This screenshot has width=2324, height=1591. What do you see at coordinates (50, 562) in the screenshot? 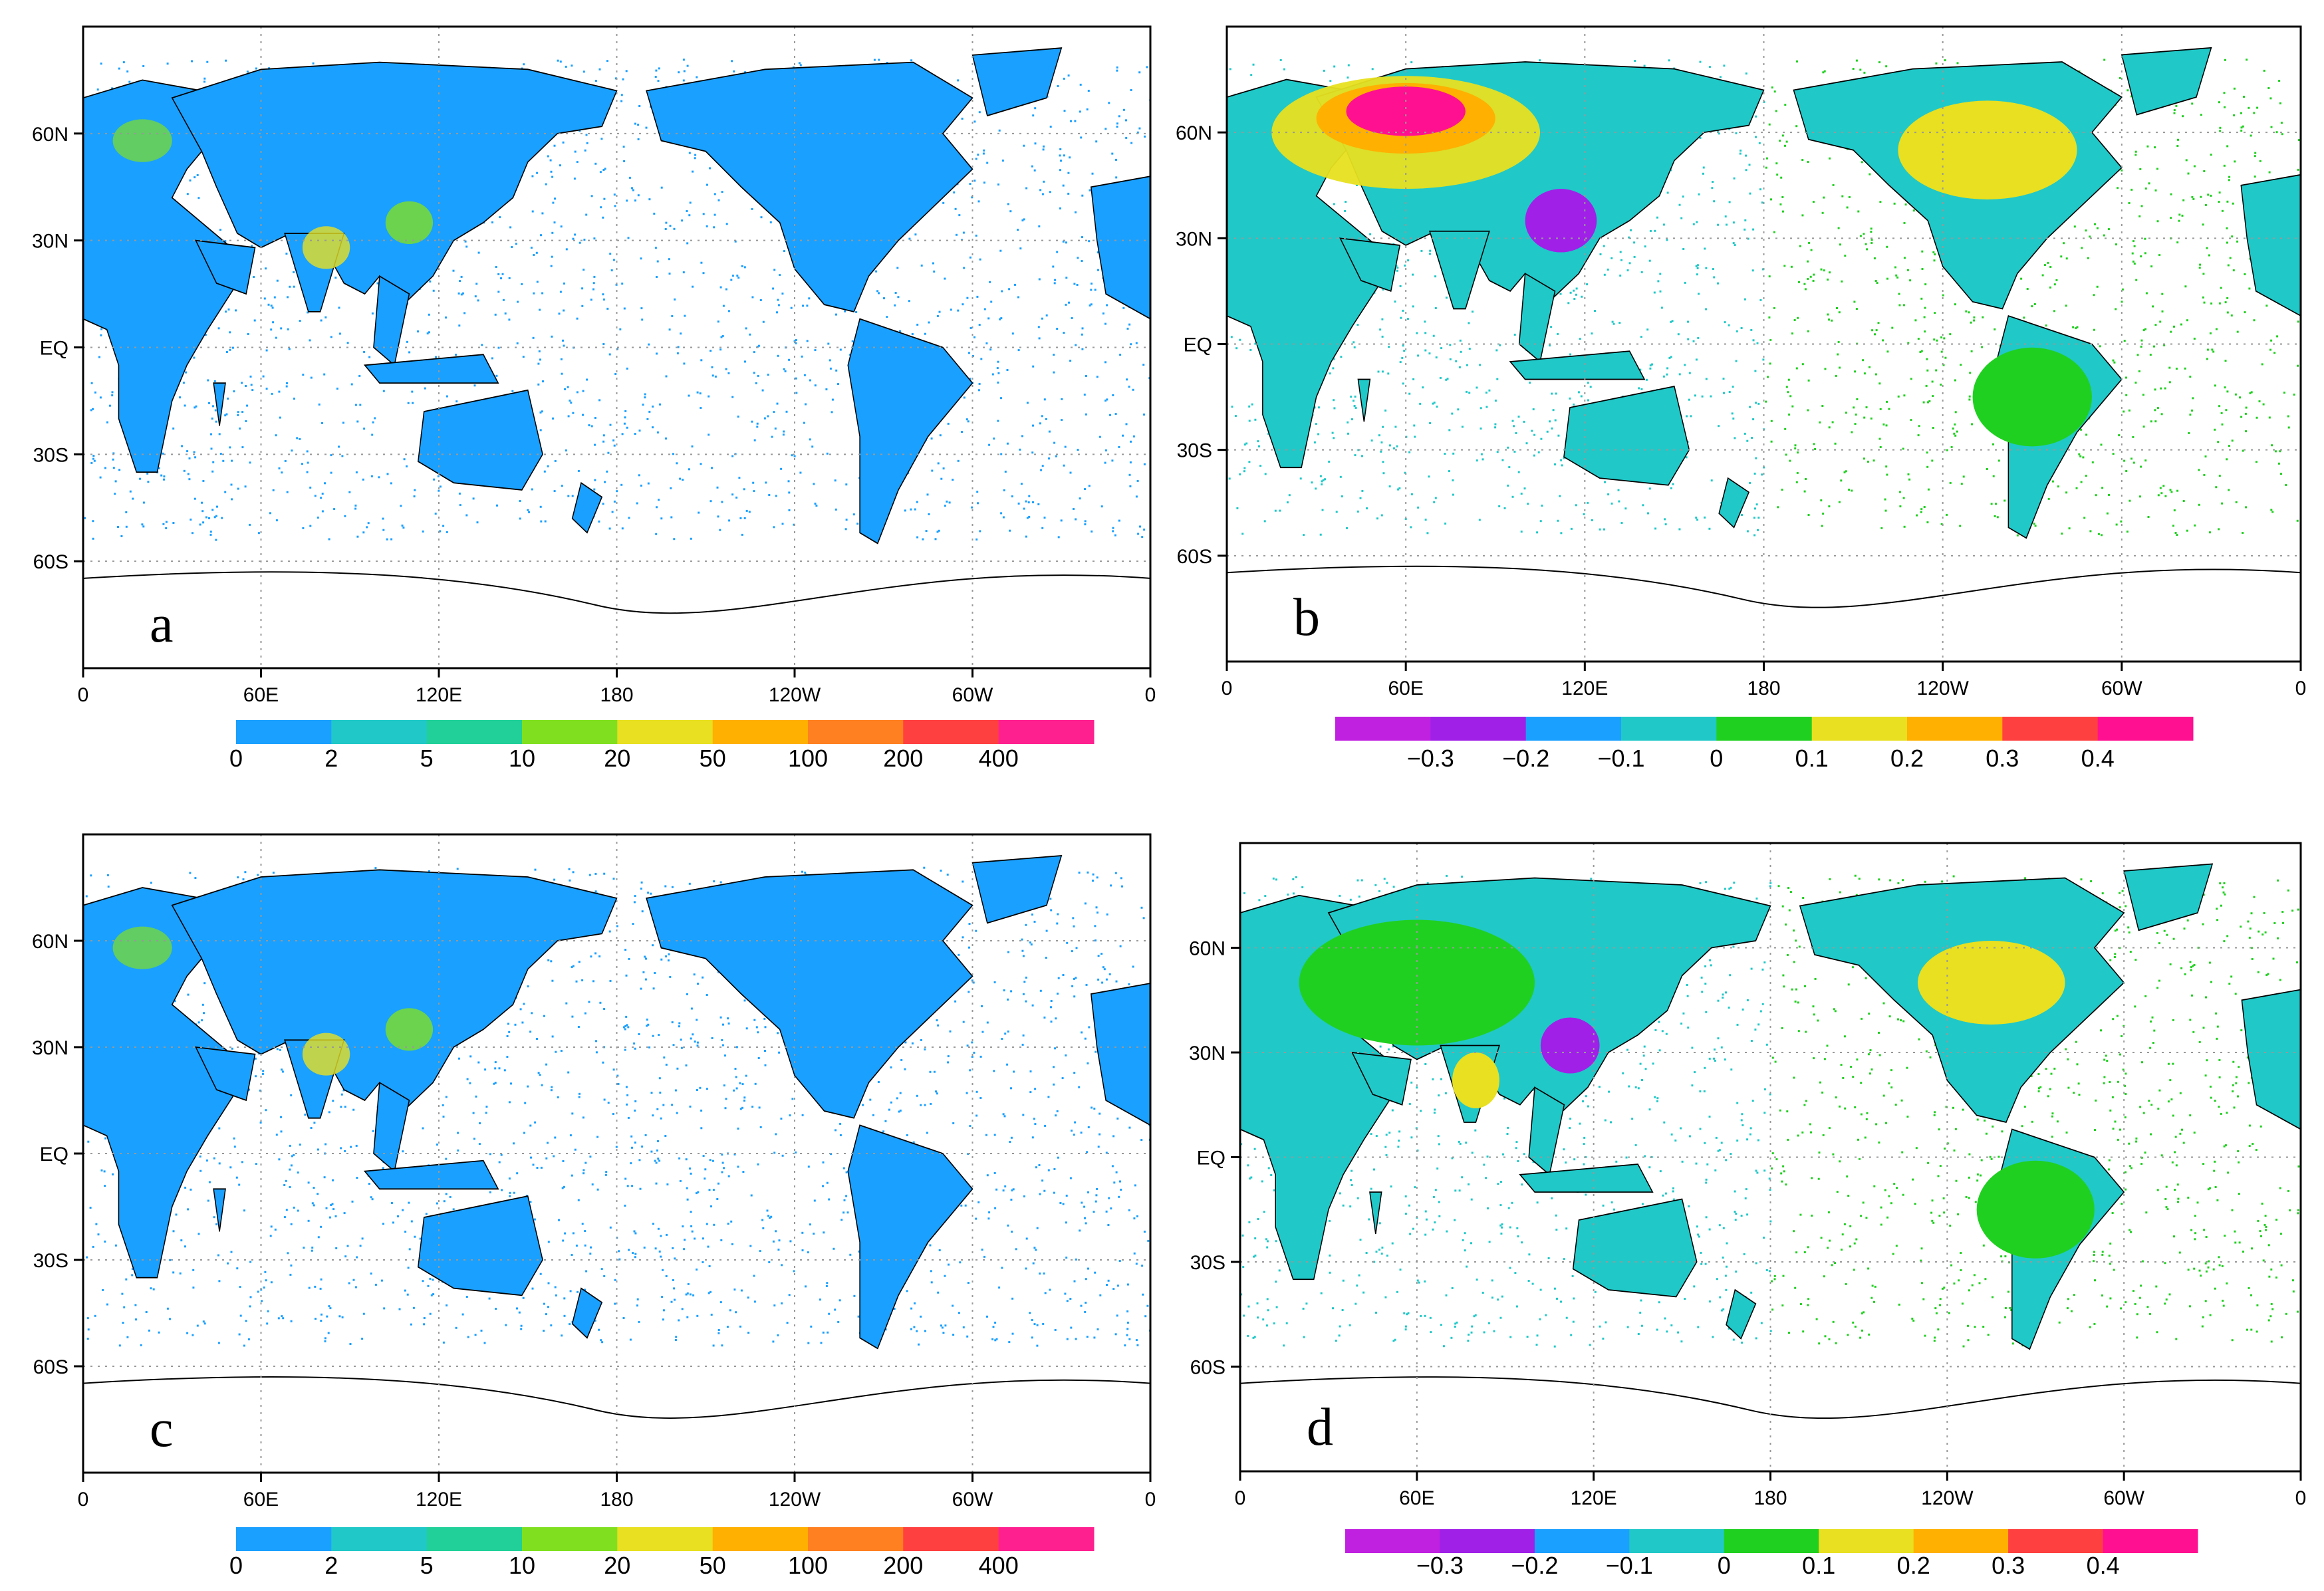
I see `lat-tick-label: 60S` at bounding box center [50, 562].